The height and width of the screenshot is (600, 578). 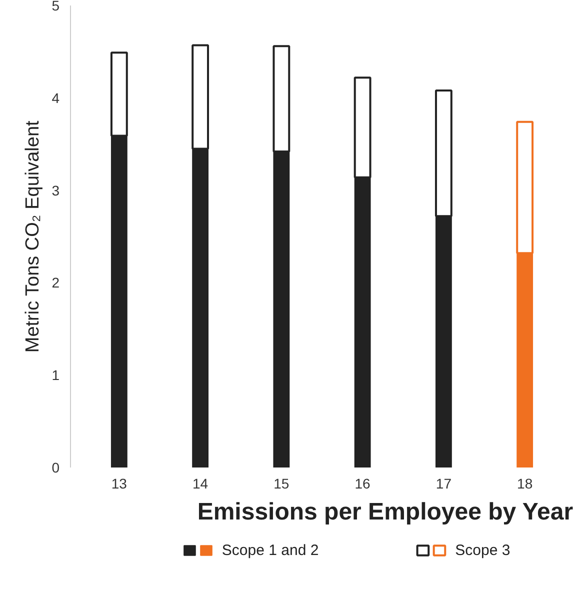 I want to click on x-tick-label: 15, so click(x=282, y=484).